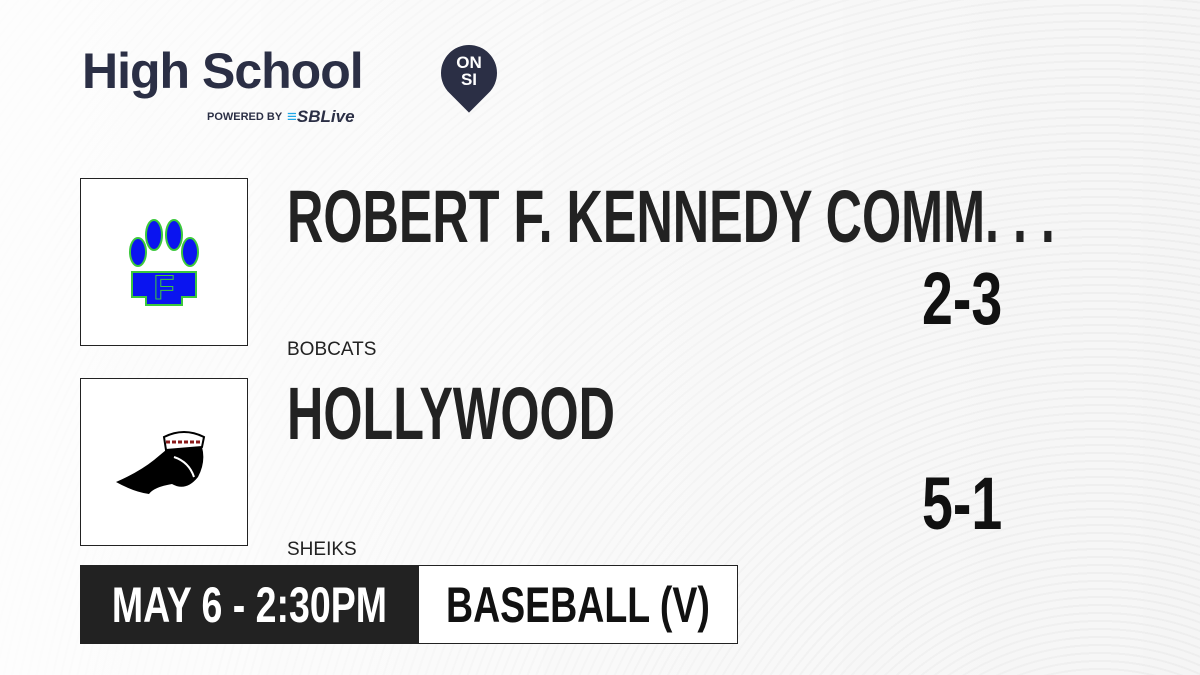 This screenshot has width=1200, height=675. Describe the element at coordinates (245, 117) in the screenshot. I see `powered-by-label: POWERED BY` at that location.